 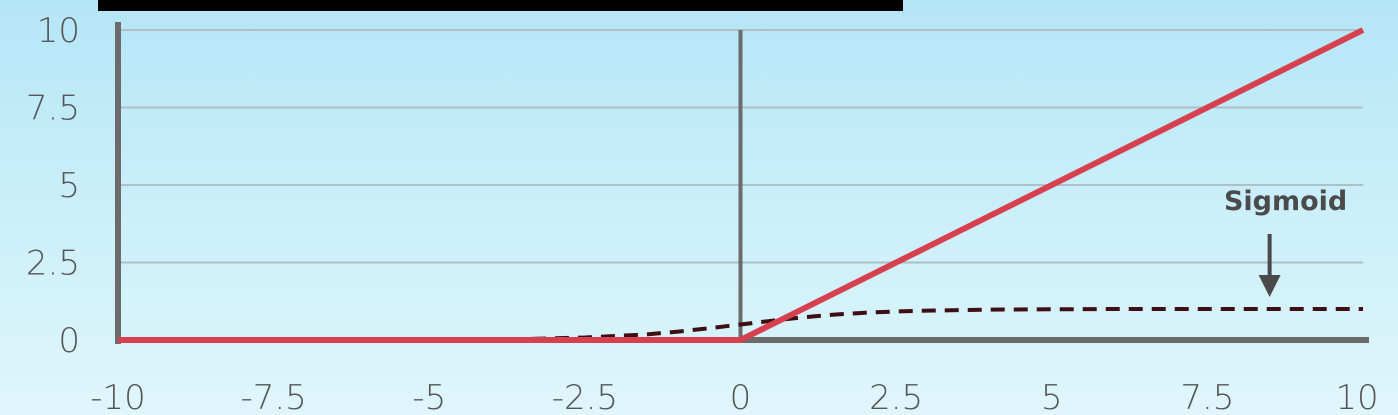 What do you see at coordinates (69, 186) in the screenshot?
I see `y-tick-label: 5` at bounding box center [69, 186].